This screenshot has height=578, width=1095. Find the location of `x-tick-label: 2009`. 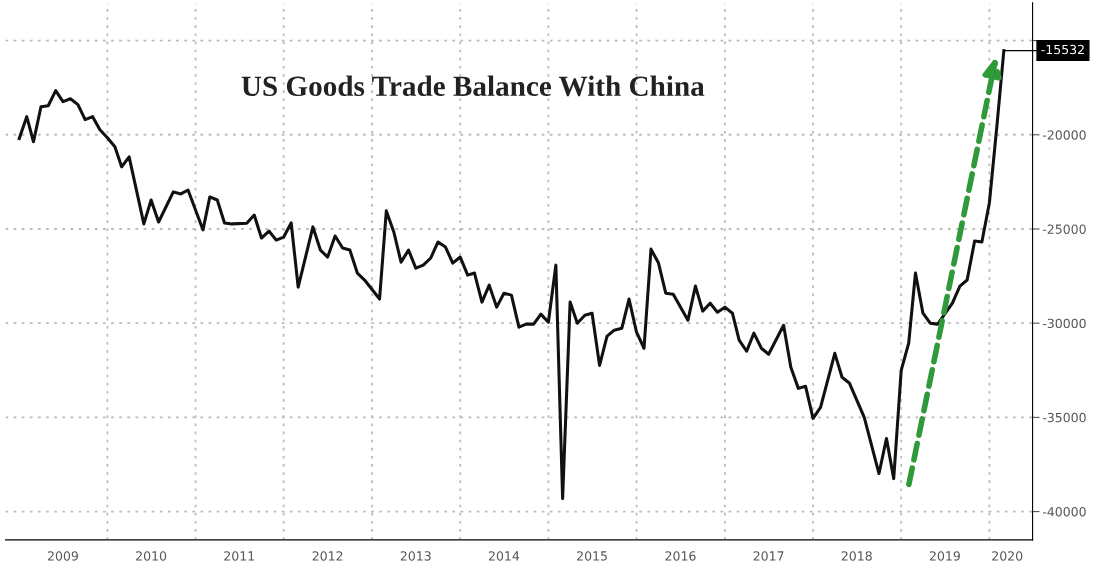

x-tick-label: 2009 is located at coordinates (62, 556).